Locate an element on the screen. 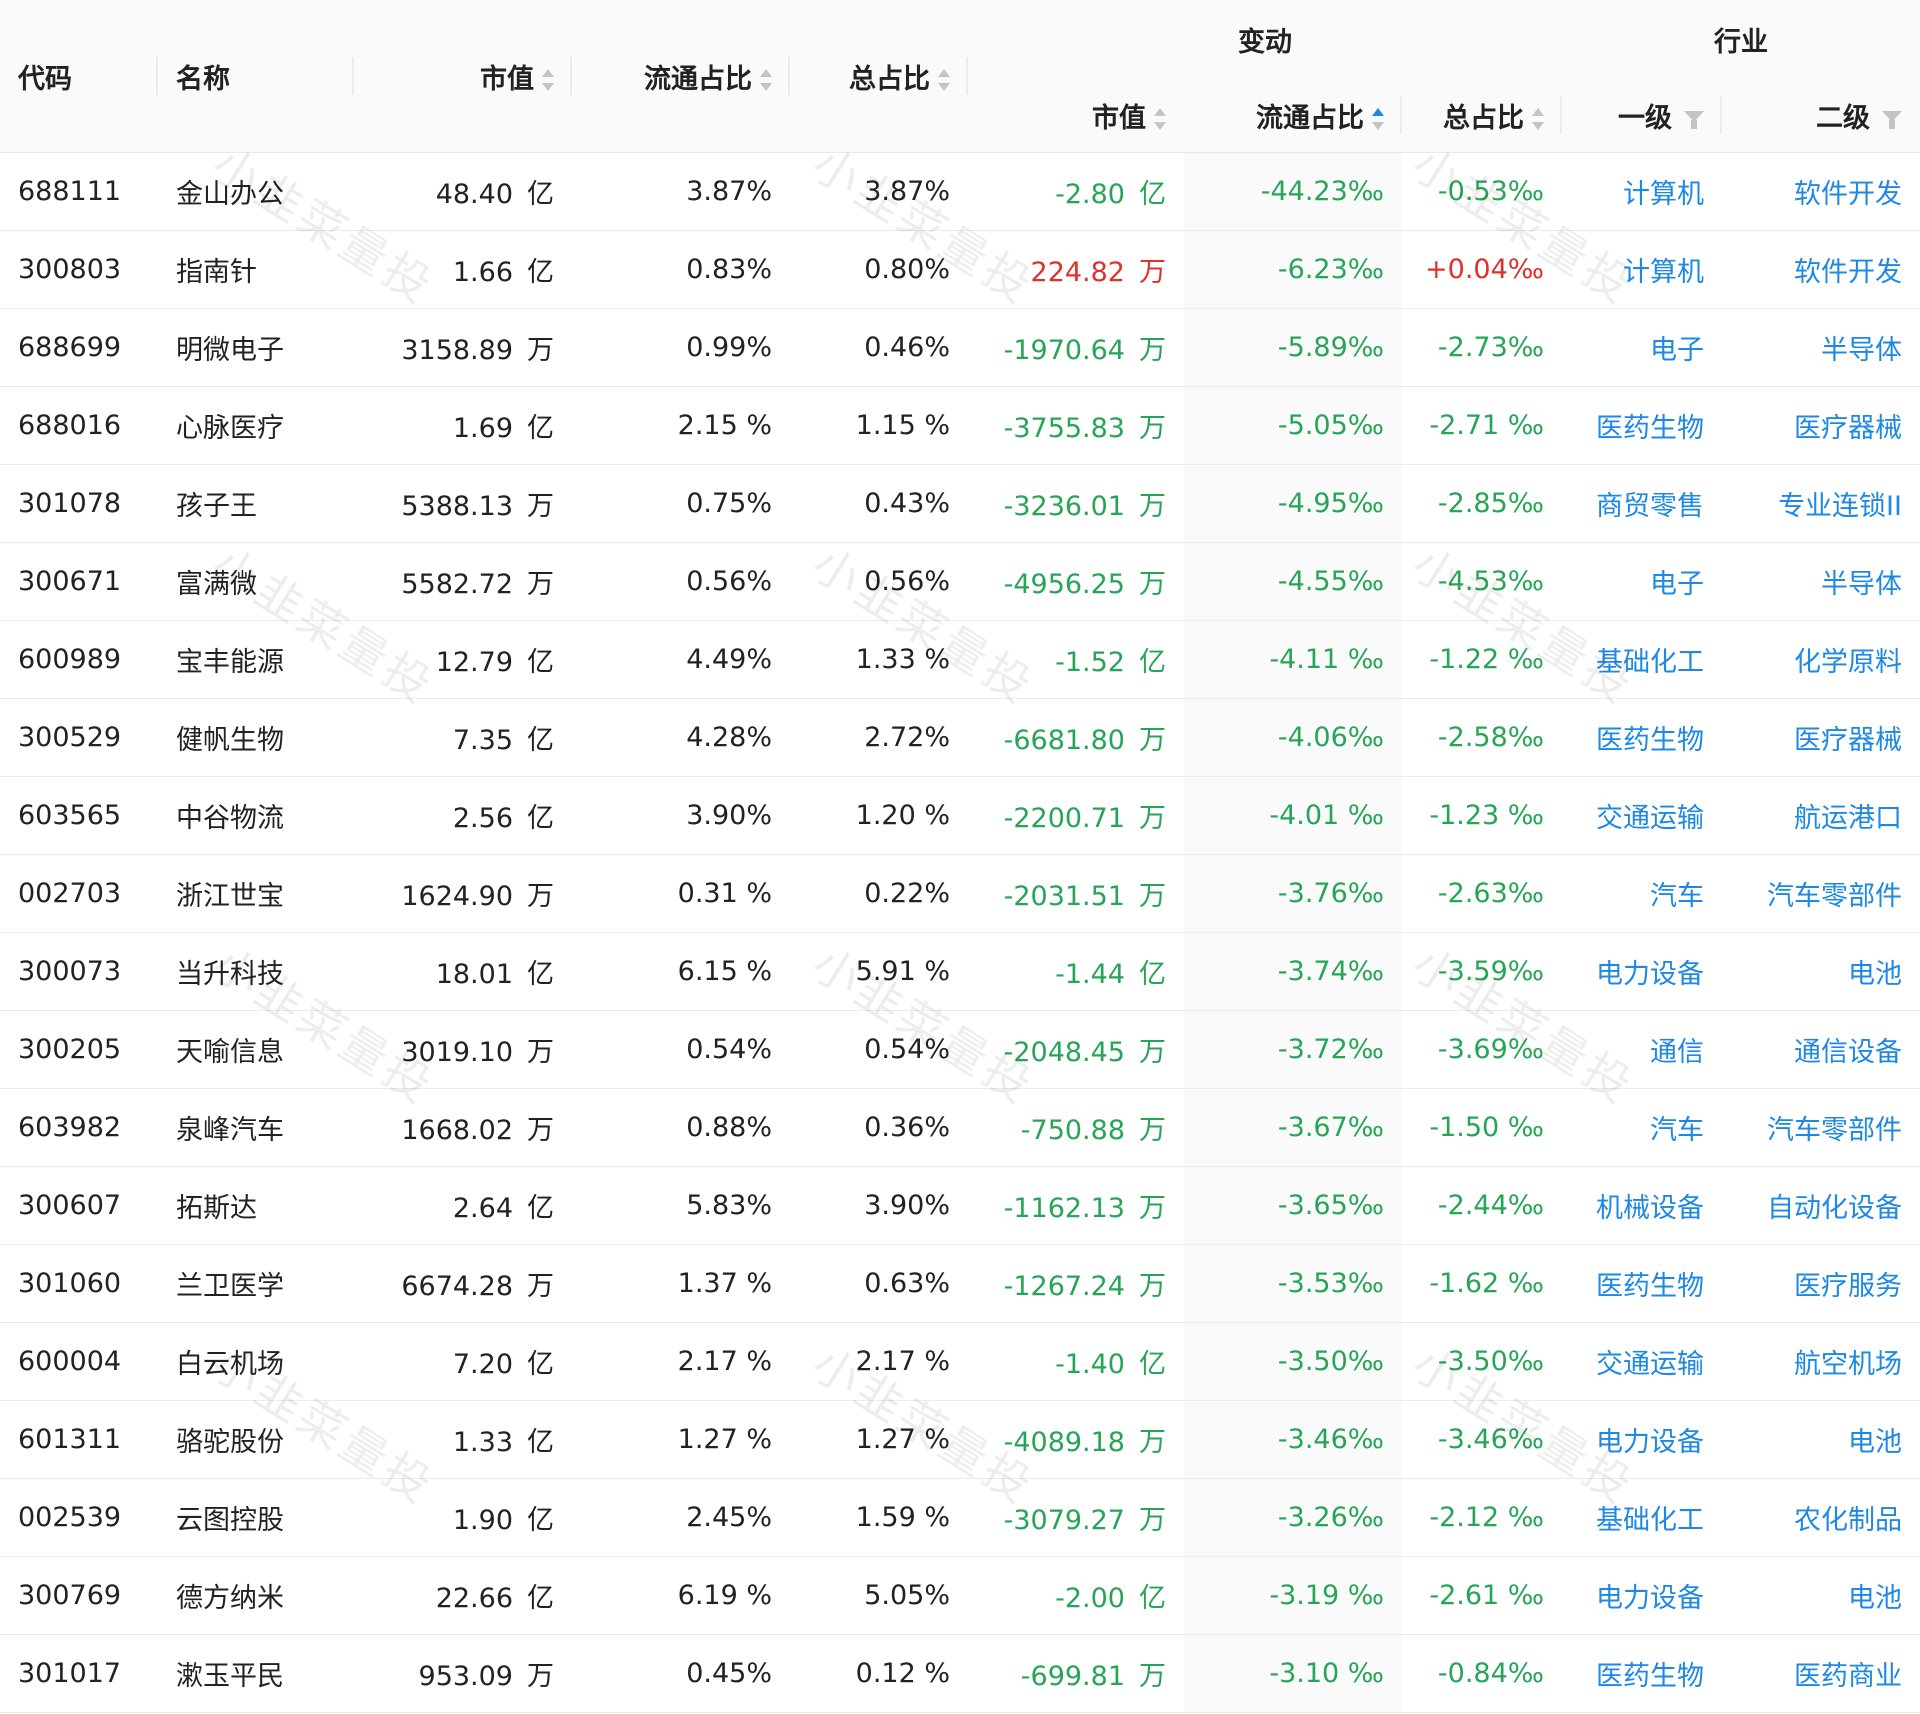 This screenshot has width=1920, height=1714. cell-name: 孩子王 is located at coordinates (256, 503).